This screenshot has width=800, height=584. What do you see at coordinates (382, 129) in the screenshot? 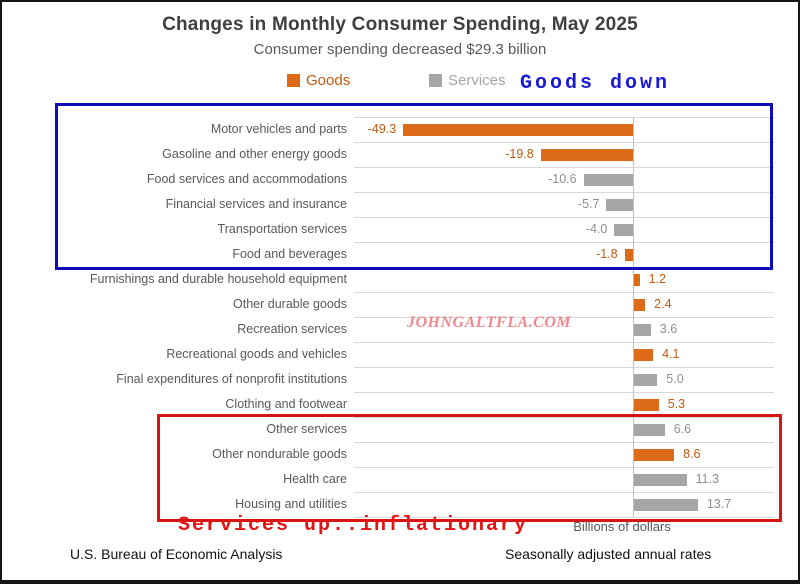
I see `value-label: -49.3` at bounding box center [382, 129].